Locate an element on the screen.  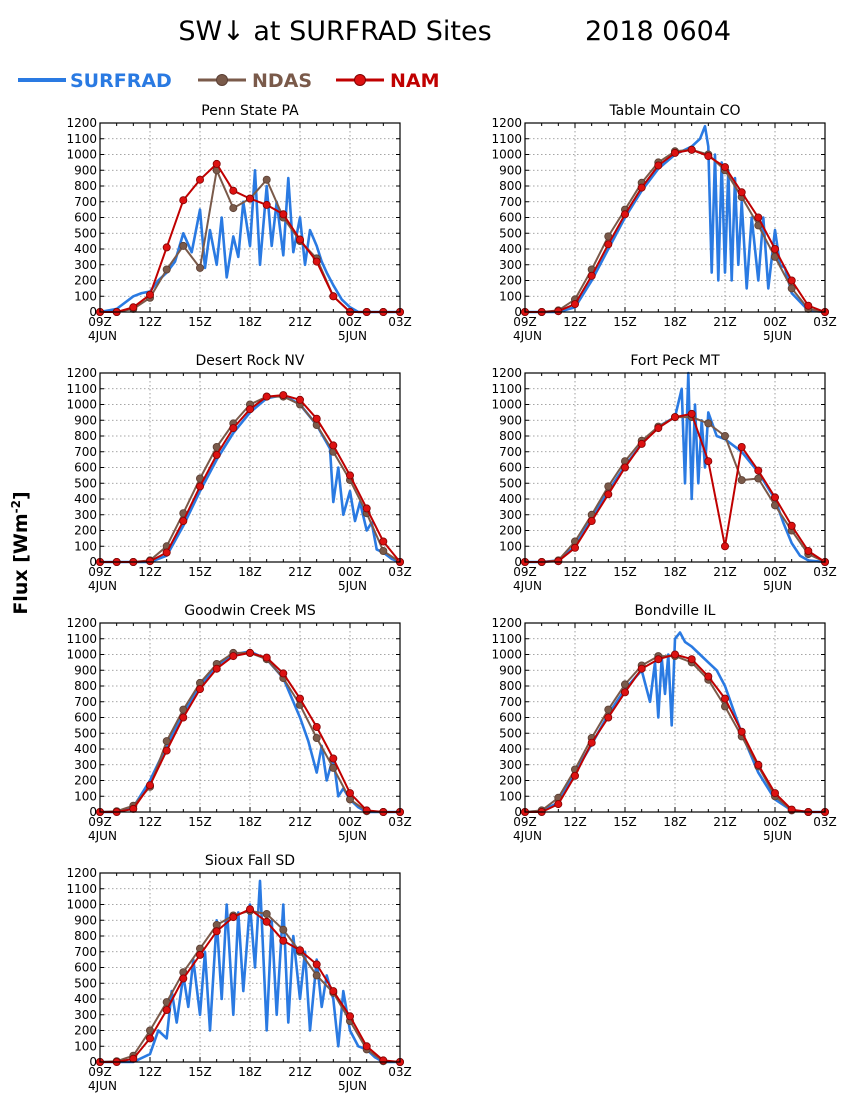
y-tick-label: 700 is located at coordinates (85, 702).